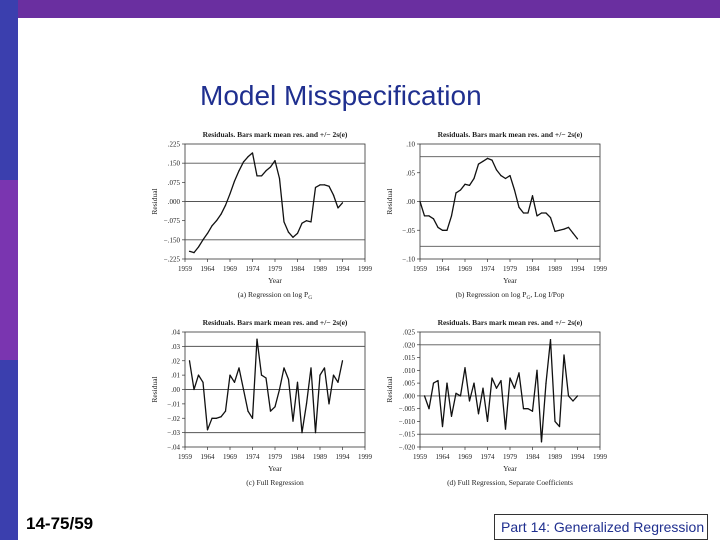 The height and width of the screenshot is (540, 720). What do you see at coordinates (407, 422) in the screenshot?
I see `y-tick-label: −.010` at bounding box center [407, 422].